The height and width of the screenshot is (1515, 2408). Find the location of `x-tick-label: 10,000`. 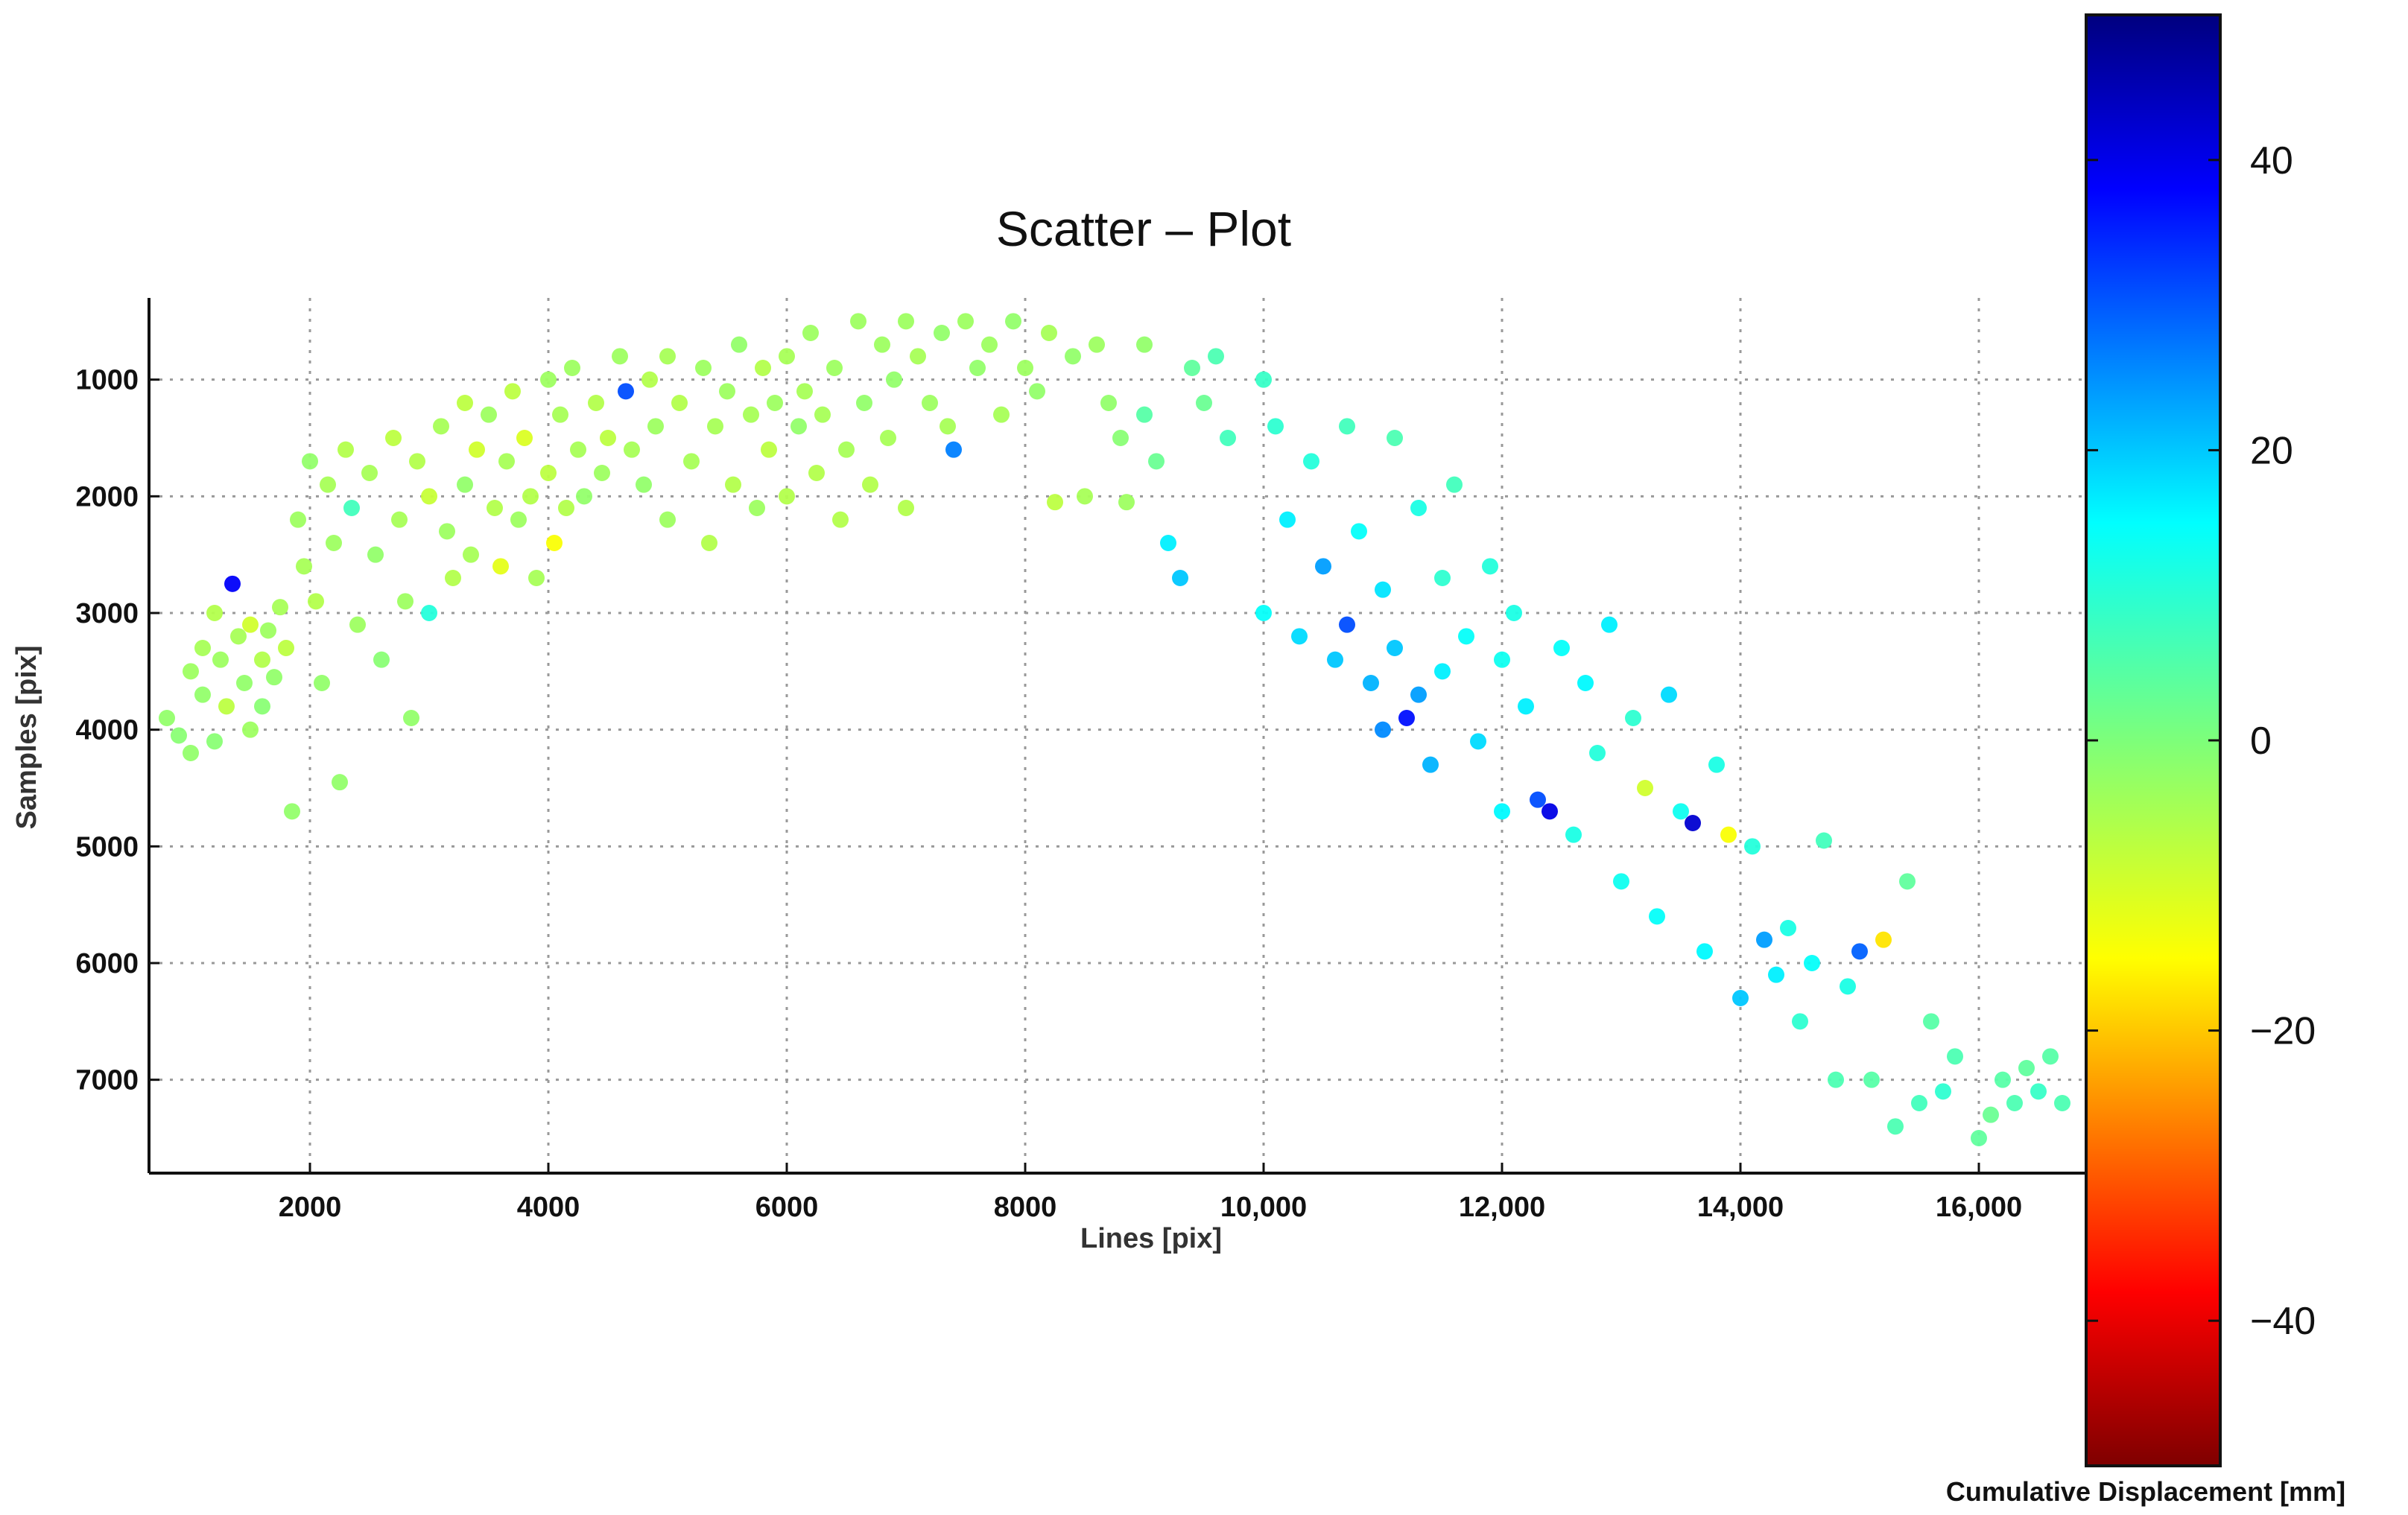

x-tick-label: 10,000 is located at coordinates (1263, 1207).